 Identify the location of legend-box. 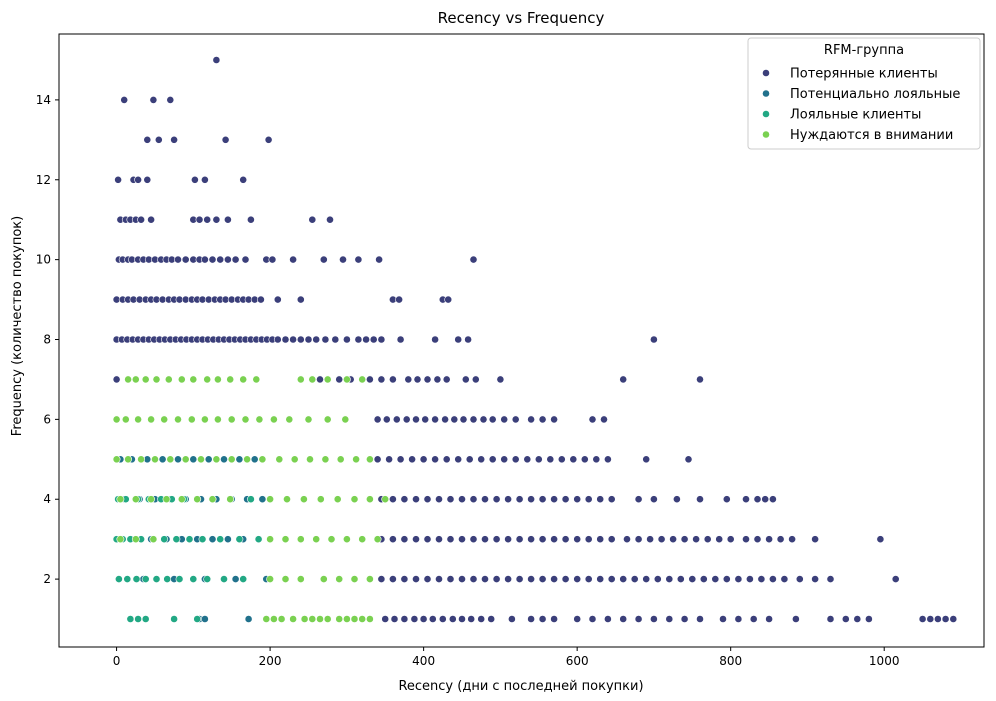
(864, 93).